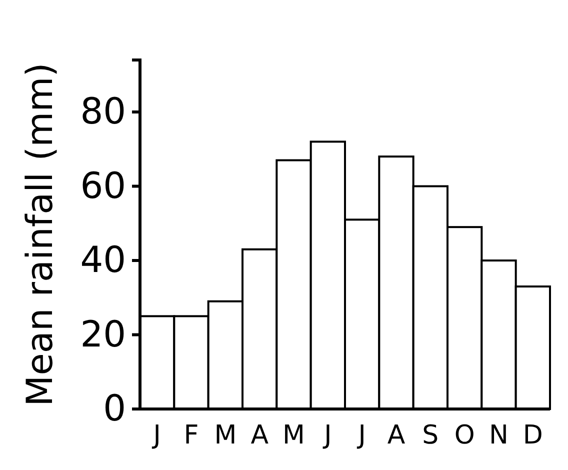 The height and width of the screenshot is (470, 568). I want to click on x-tick-label: O, so click(464, 435).